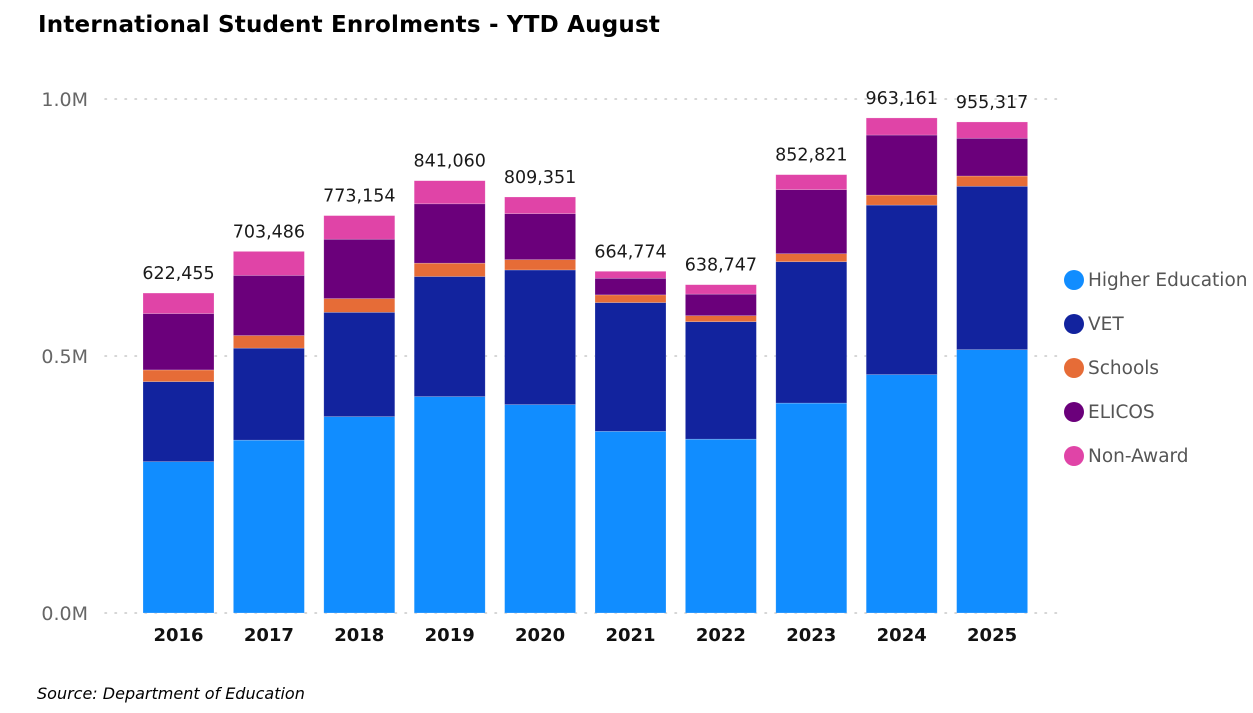  What do you see at coordinates (1124, 368) in the screenshot?
I see `legend-label: Schools` at bounding box center [1124, 368].